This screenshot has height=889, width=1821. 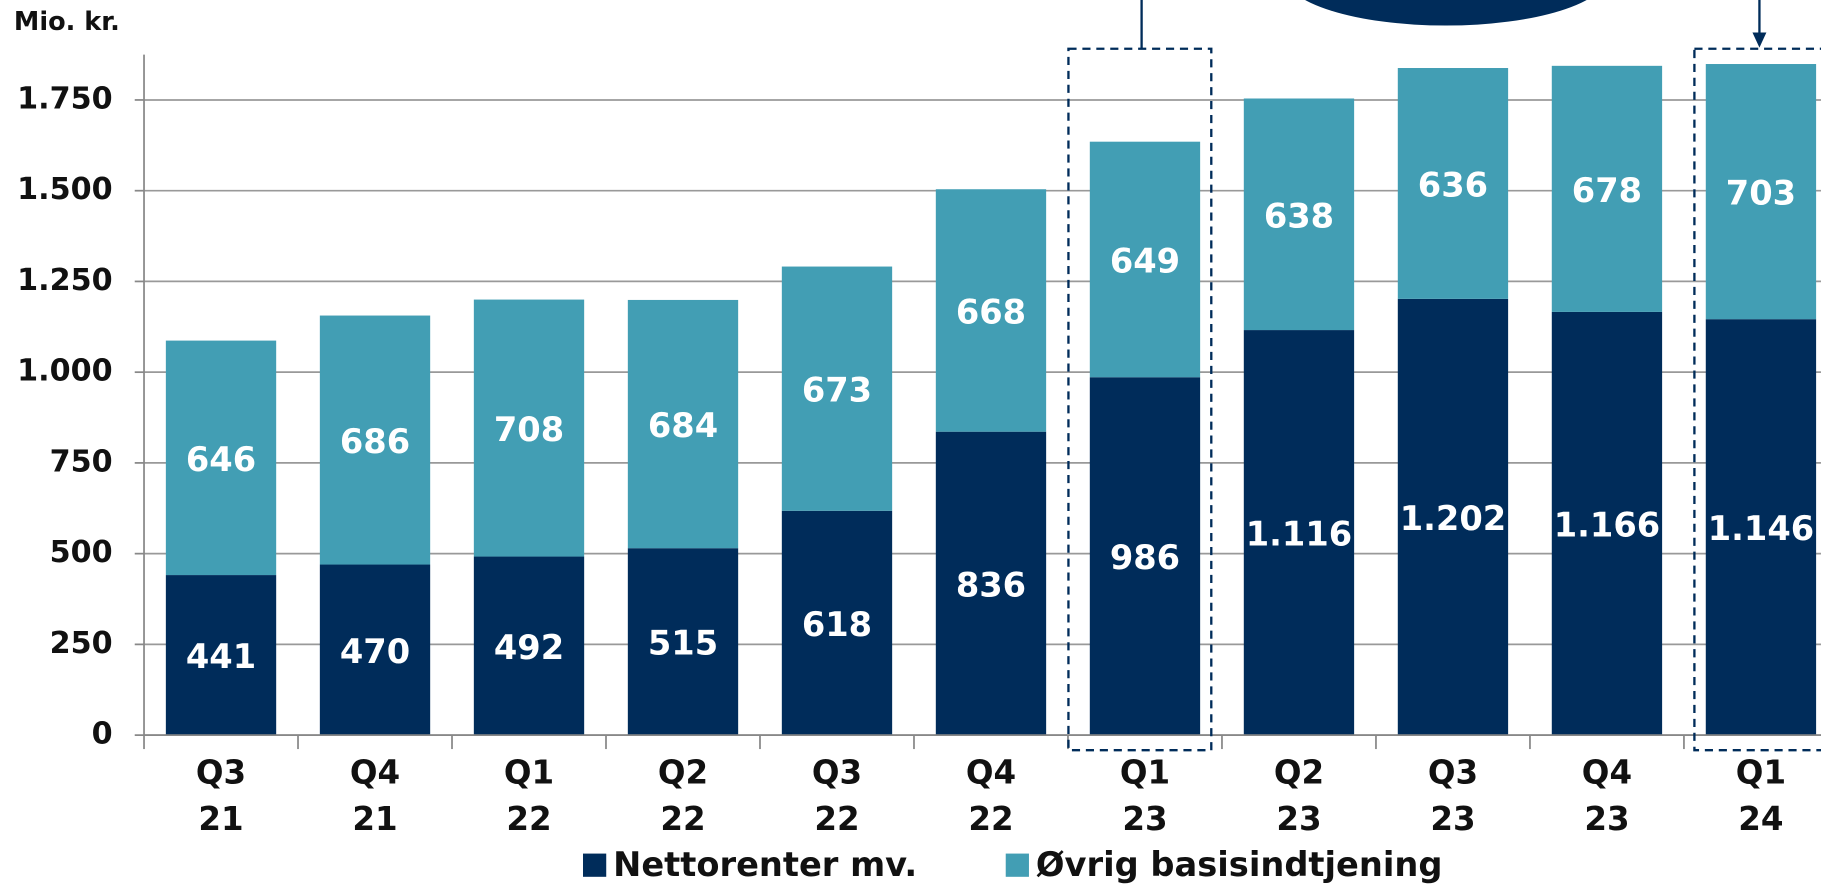 I want to click on data-label: 646, so click(x=221, y=459).